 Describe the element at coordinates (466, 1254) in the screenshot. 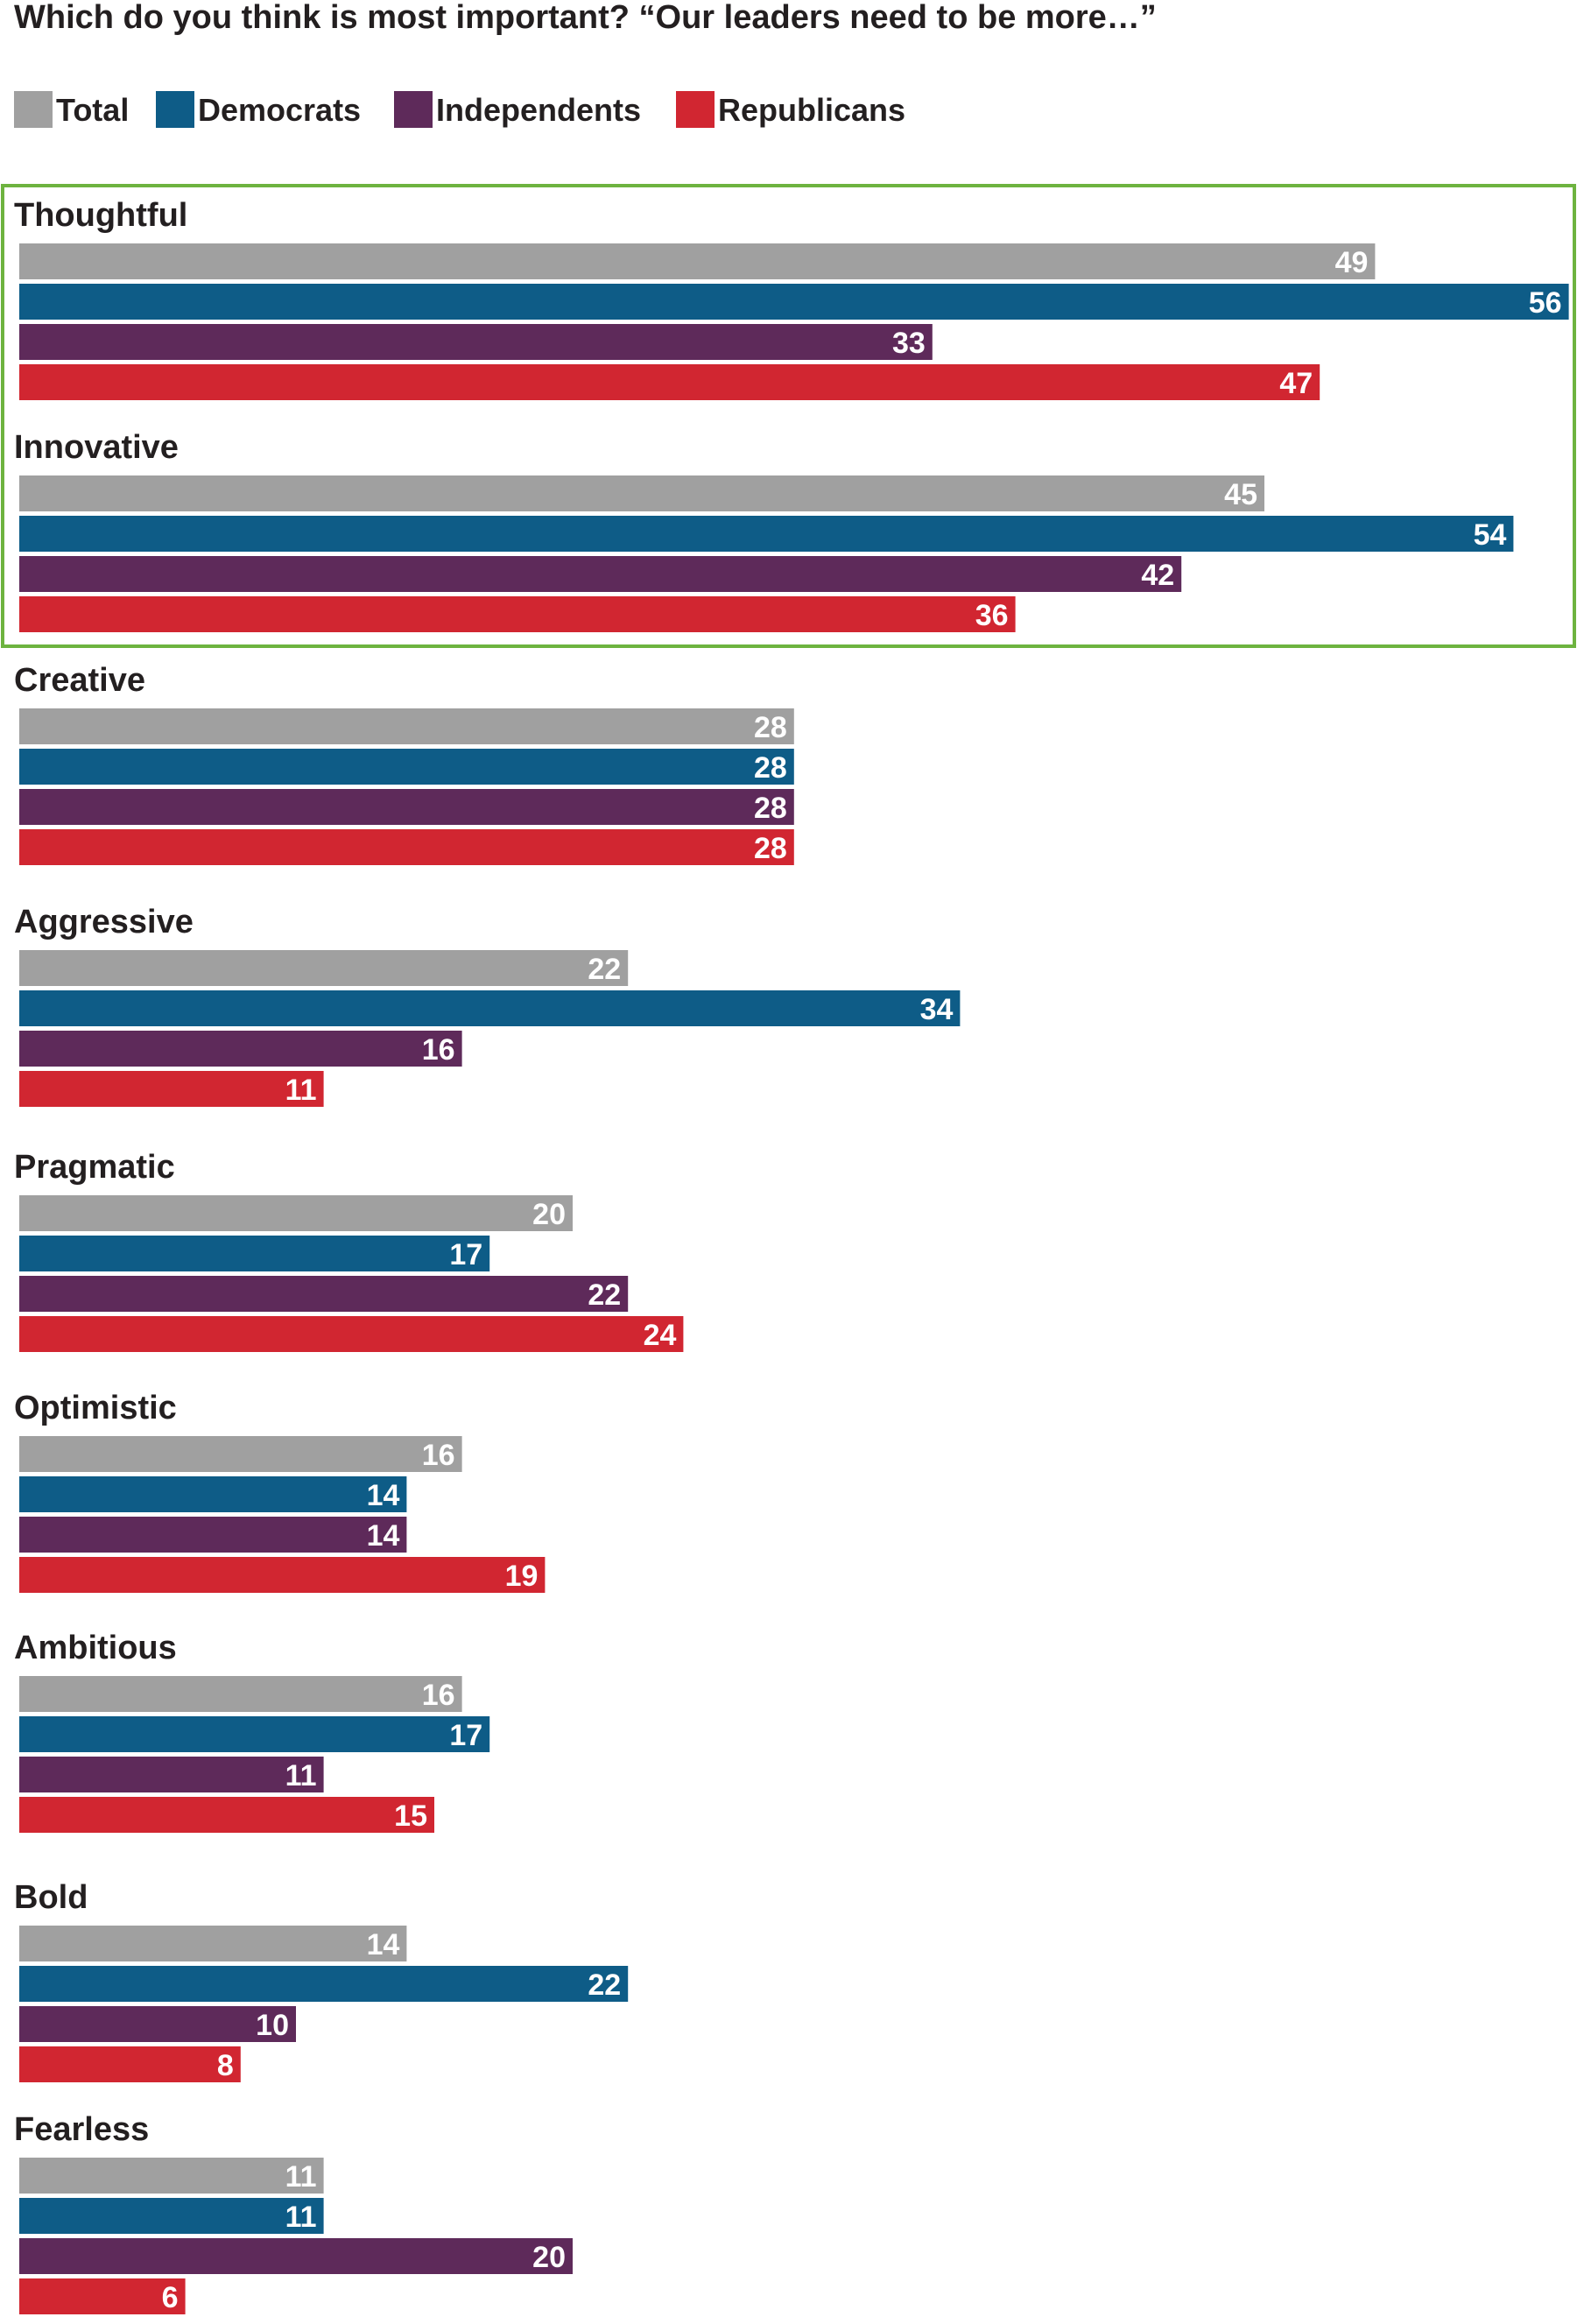

I see `value-label-pragmatic-democrats: 17` at that location.